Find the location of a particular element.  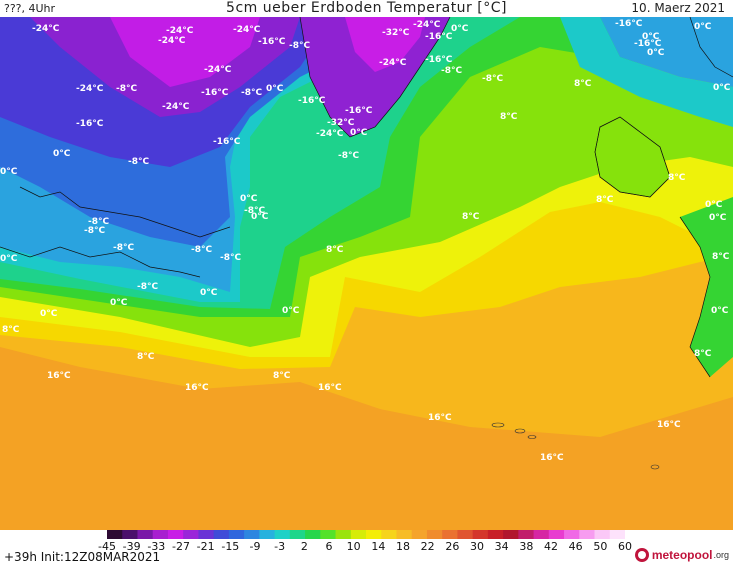

color-scale-tick: 50 is located at coordinates (600, 546).